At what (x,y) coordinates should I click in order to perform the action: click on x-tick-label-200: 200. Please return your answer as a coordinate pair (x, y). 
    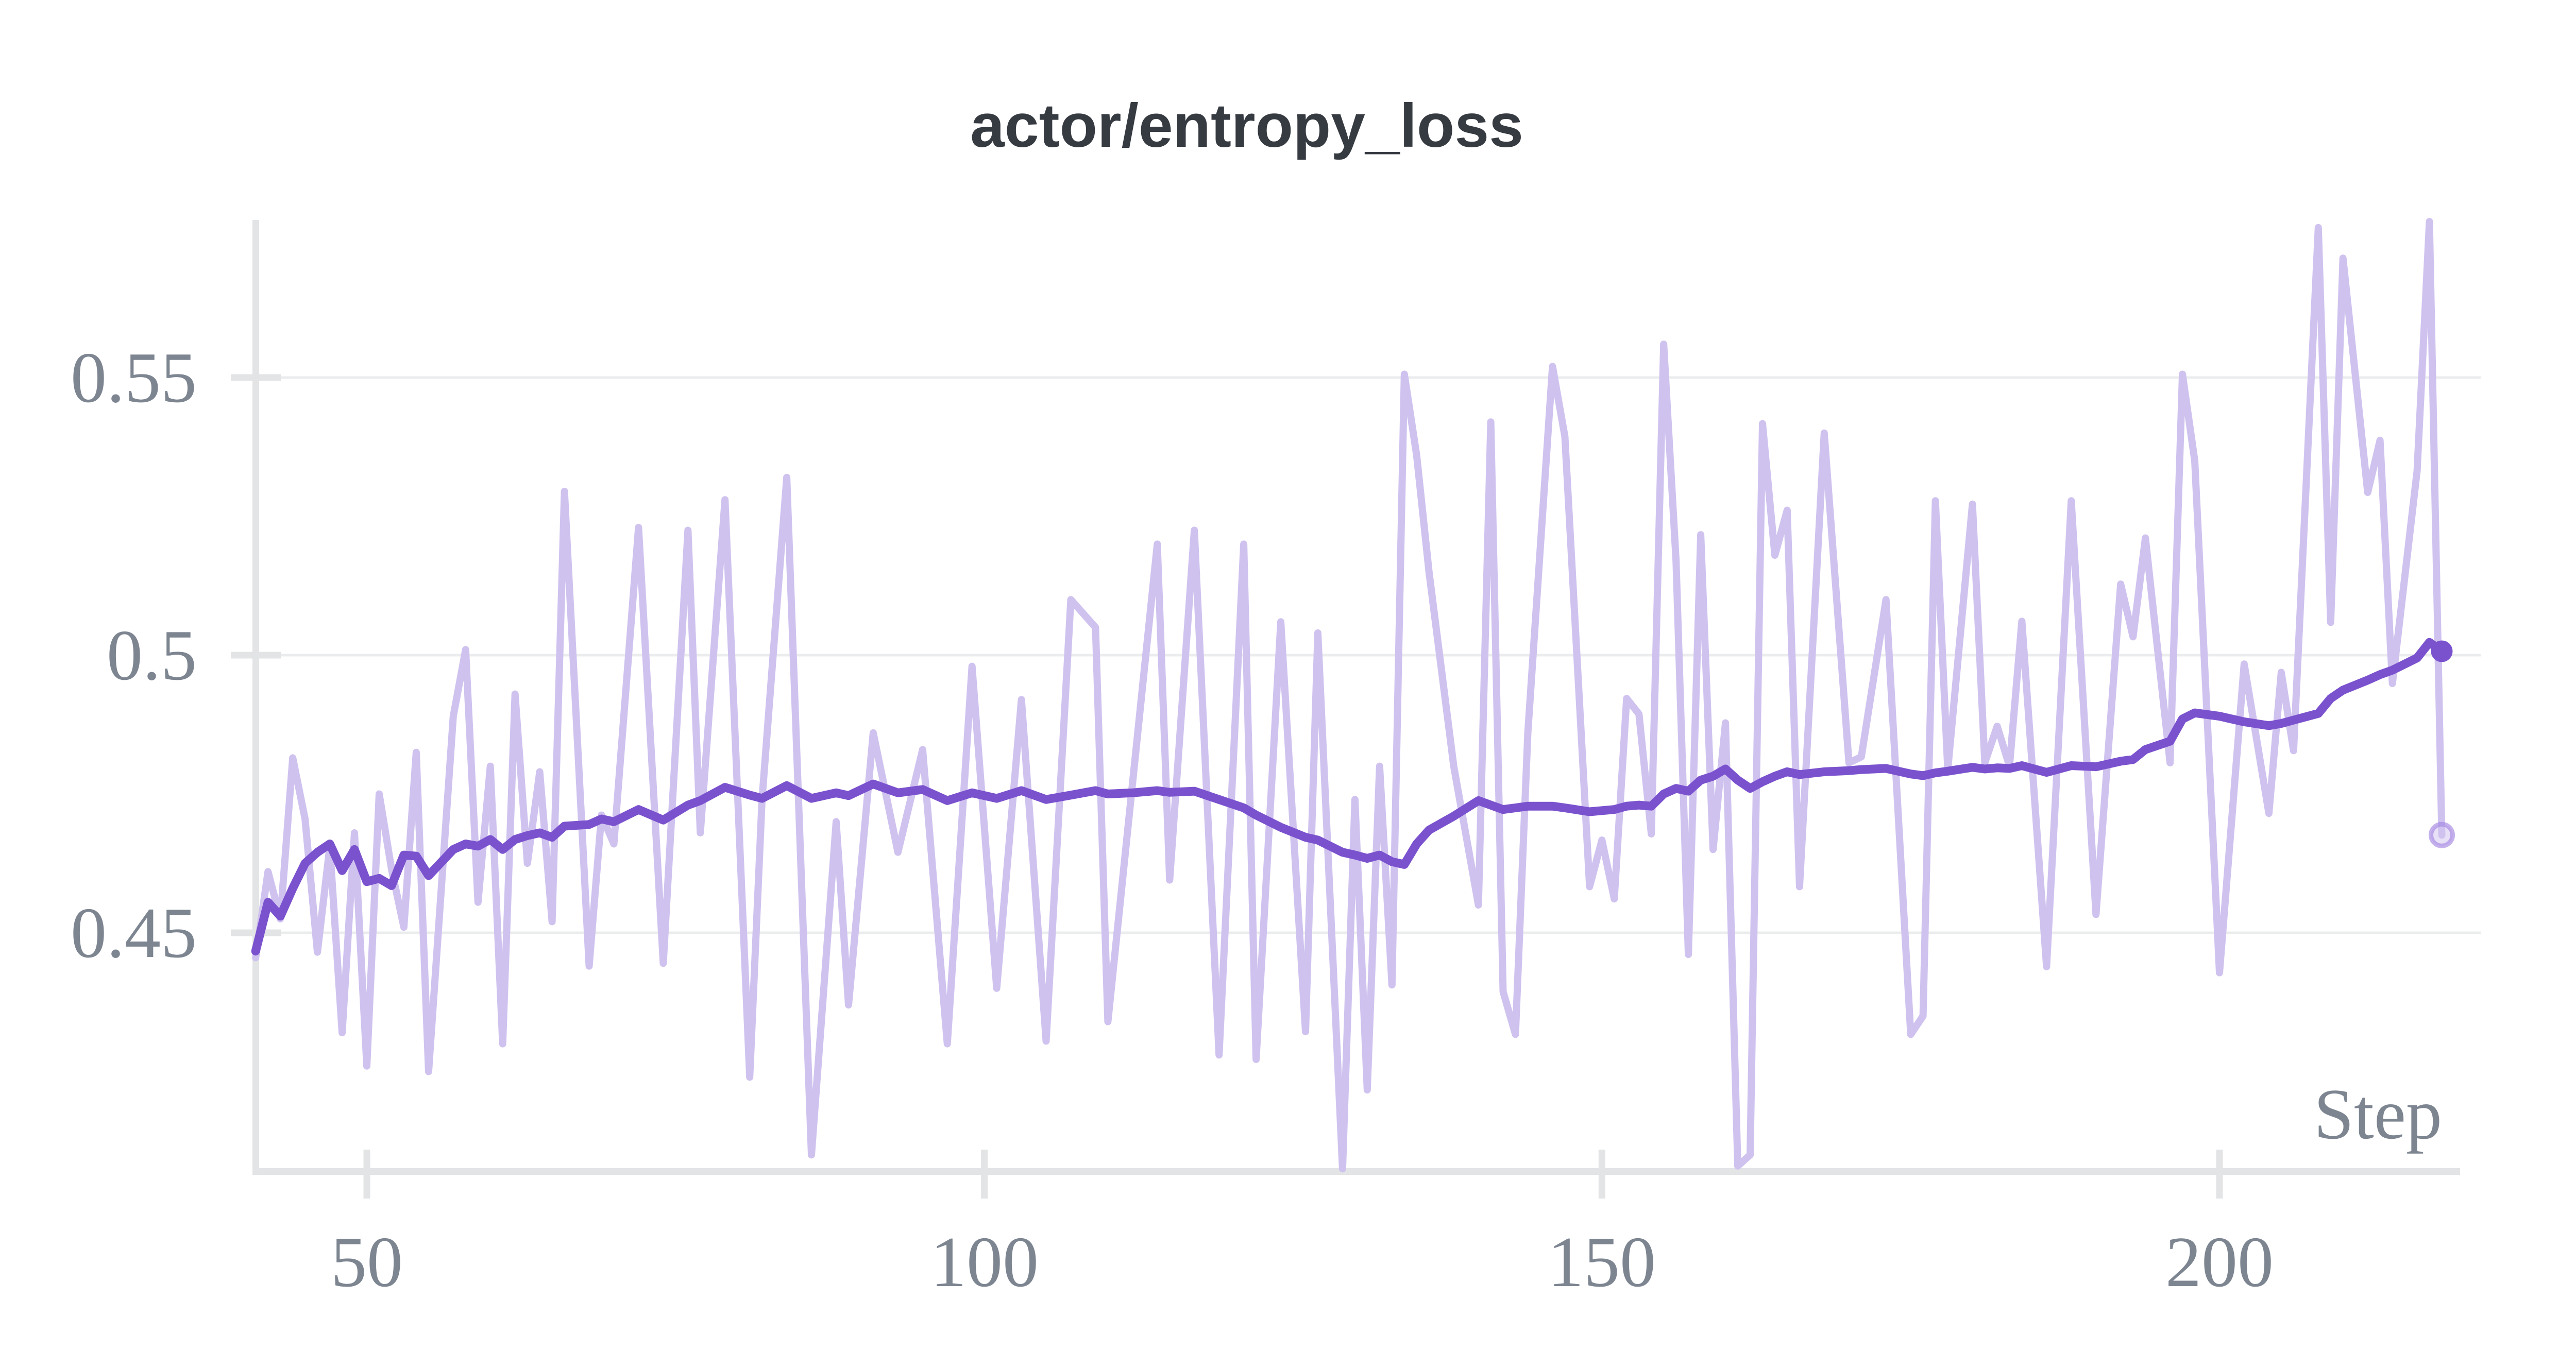
    Looking at the image, I should click on (2219, 1262).